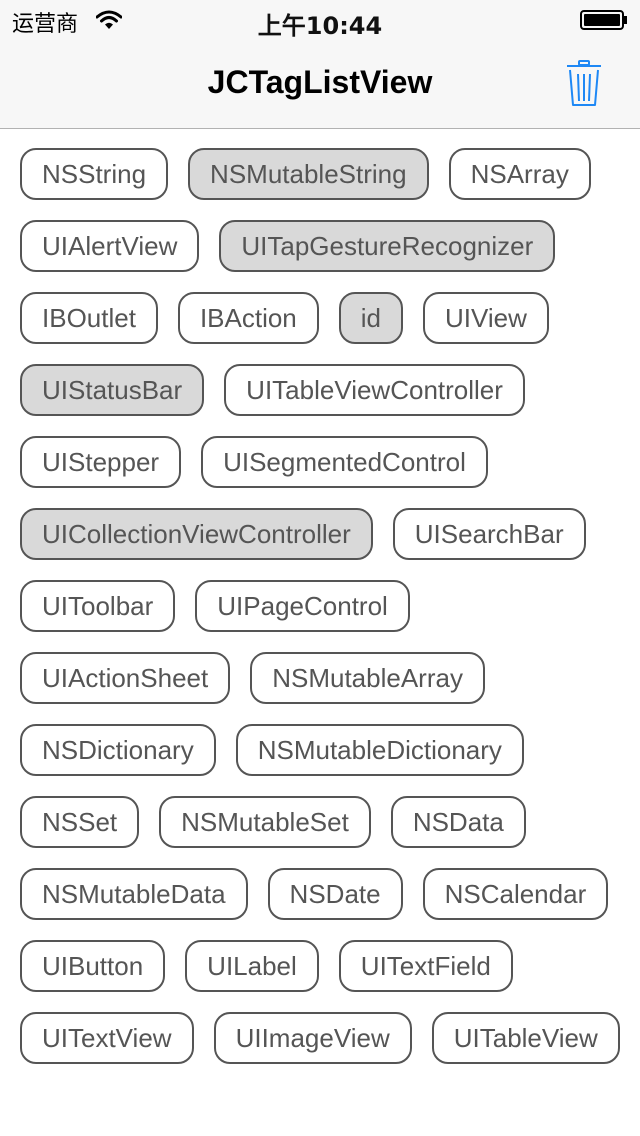 The width and height of the screenshot is (640, 1136). I want to click on tag-item: UIView, so click(486, 318).